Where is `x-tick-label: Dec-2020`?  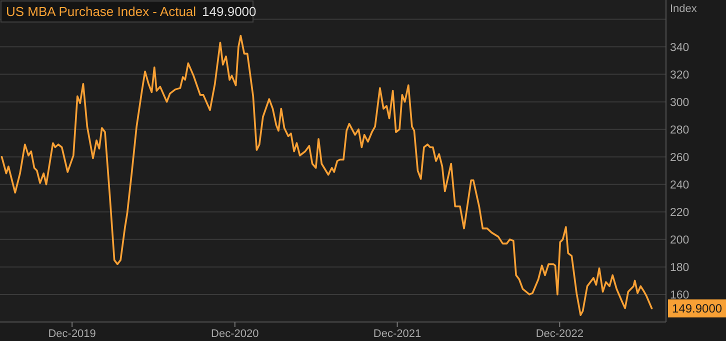 x-tick-label: Dec-2020 is located at coordinates (235, 334).